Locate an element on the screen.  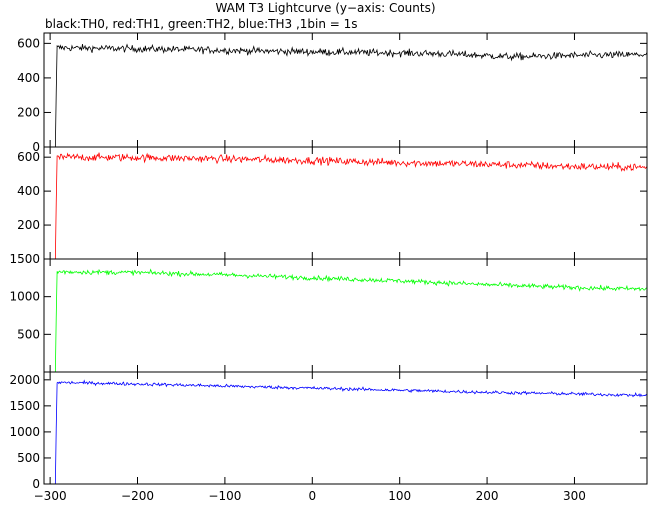
chart-title: WAM T3 Lightcurve (y−axis: Counts) is located at coordinates (325, 8).